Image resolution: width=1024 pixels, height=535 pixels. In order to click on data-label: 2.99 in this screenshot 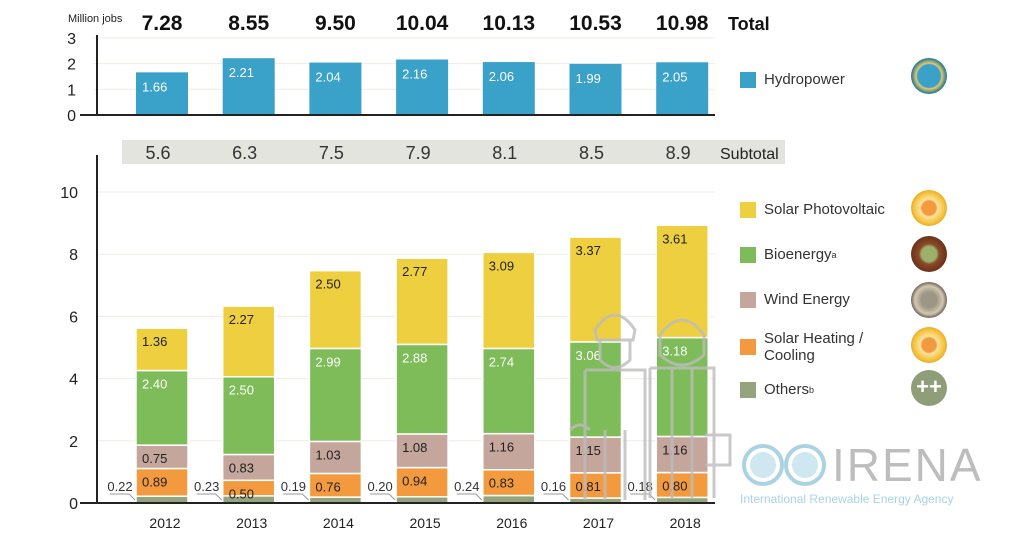, I will do `click(327, 361)`.